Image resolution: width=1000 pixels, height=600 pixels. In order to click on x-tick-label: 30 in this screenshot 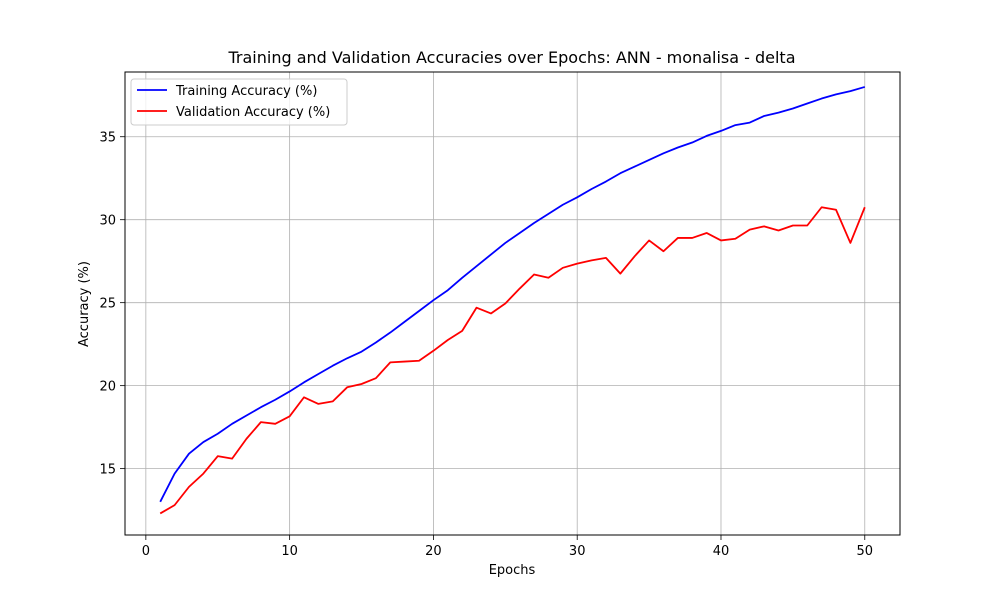, I will do `click(577, 551)`.